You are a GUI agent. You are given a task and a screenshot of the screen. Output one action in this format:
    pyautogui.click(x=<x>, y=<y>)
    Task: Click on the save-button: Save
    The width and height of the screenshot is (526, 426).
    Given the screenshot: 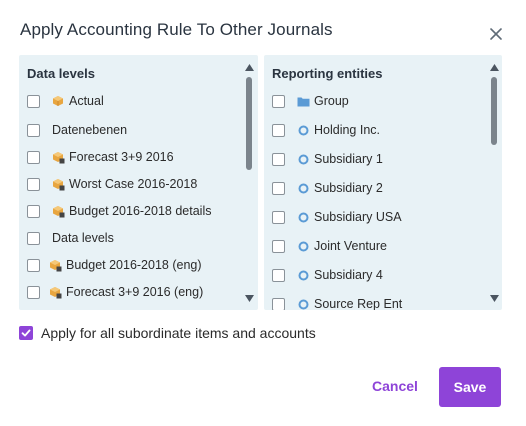 What is the action you would take?
    pyautogui.click(x=470, y=387)
    